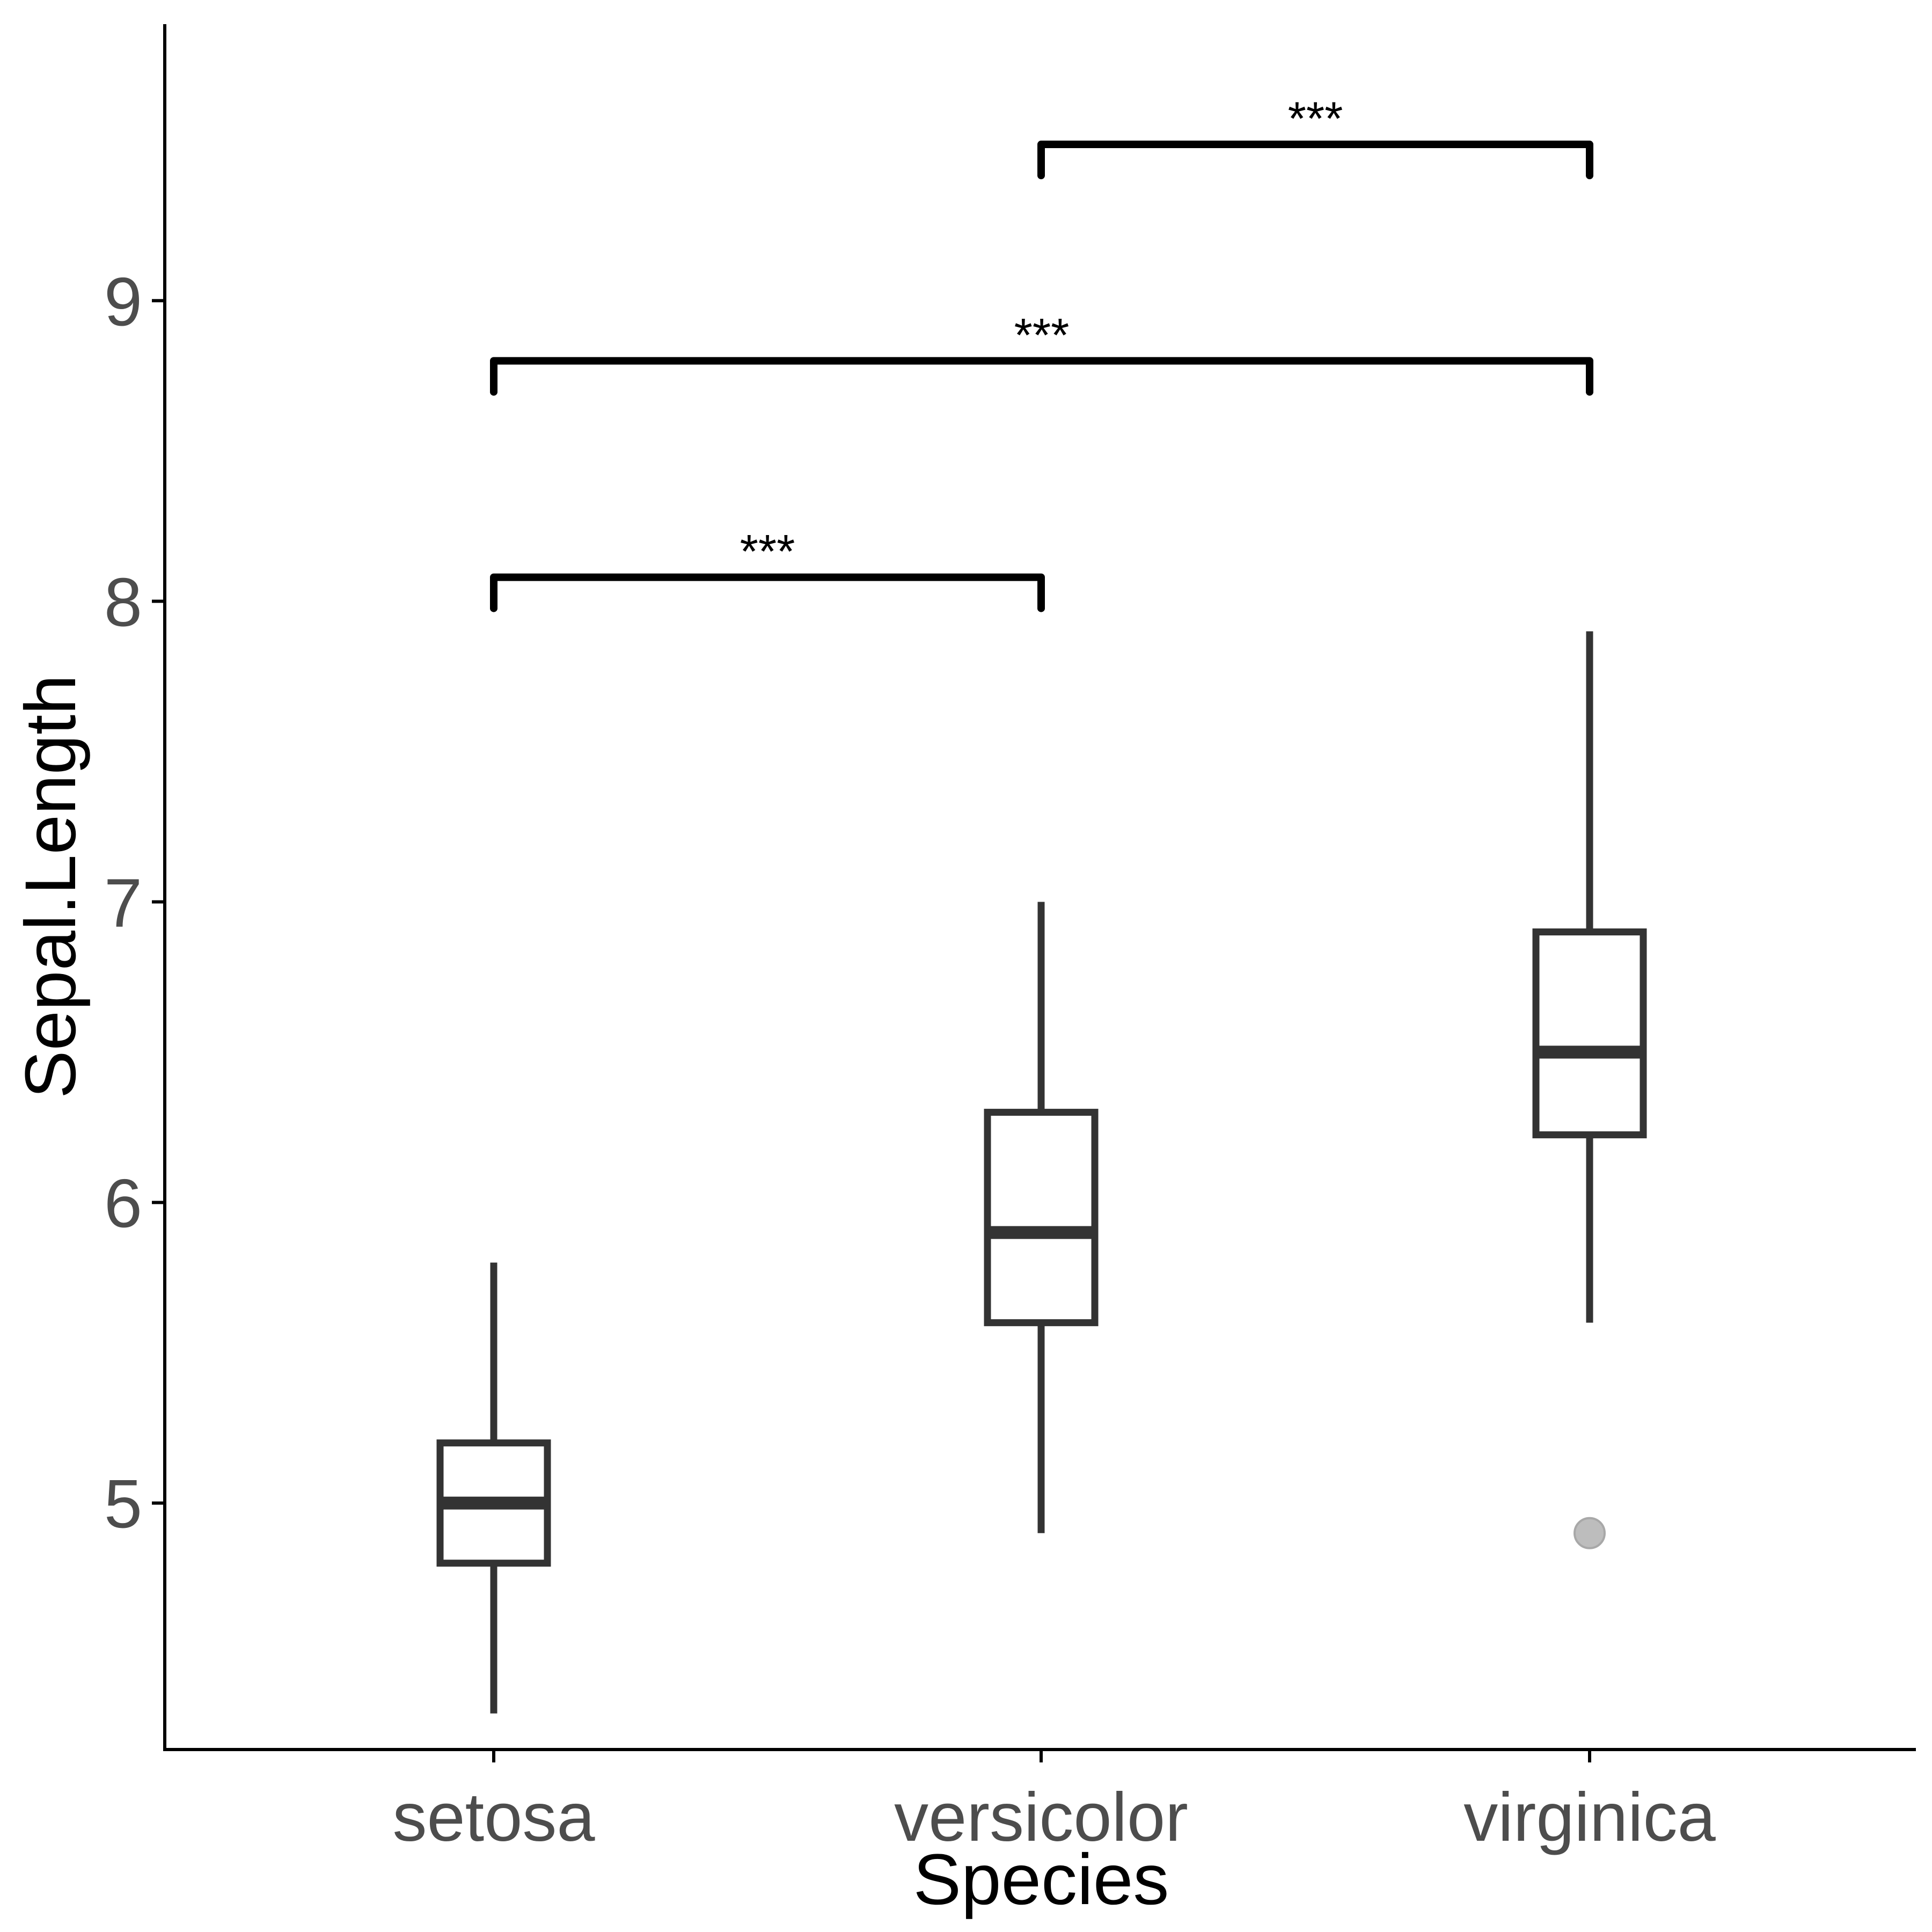 The width and height of the screenshot is (1932, 1932). I want to click on box-virginica, so click(1589, 1090).